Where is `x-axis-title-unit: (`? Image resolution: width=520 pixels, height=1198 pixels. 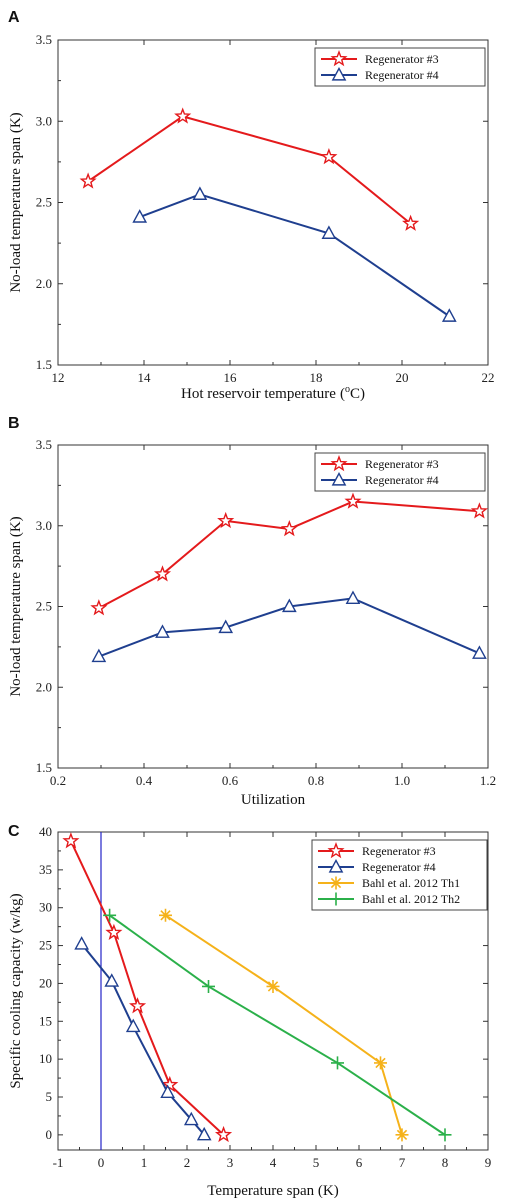 x-axis-title-unit: ( is located at coordinates (342, 394).